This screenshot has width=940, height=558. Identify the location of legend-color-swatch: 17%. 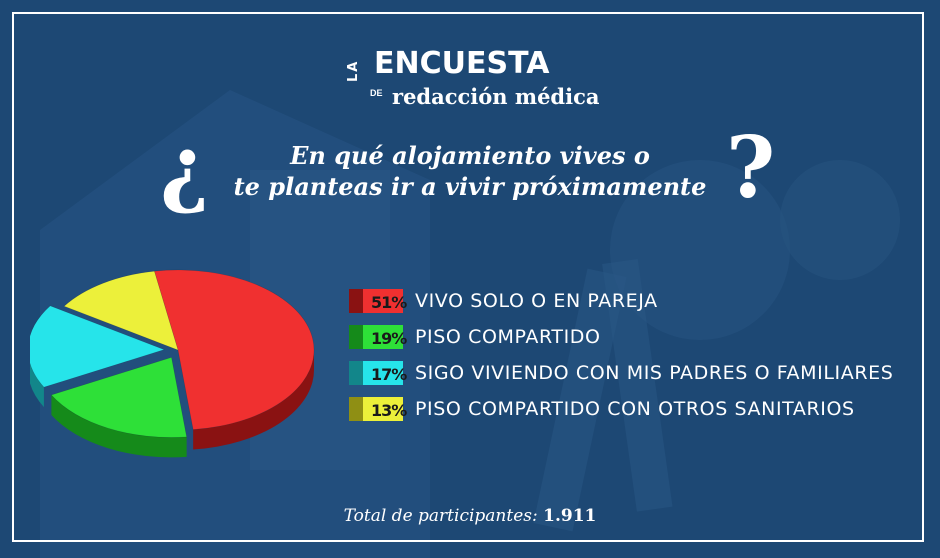
(378, 373).